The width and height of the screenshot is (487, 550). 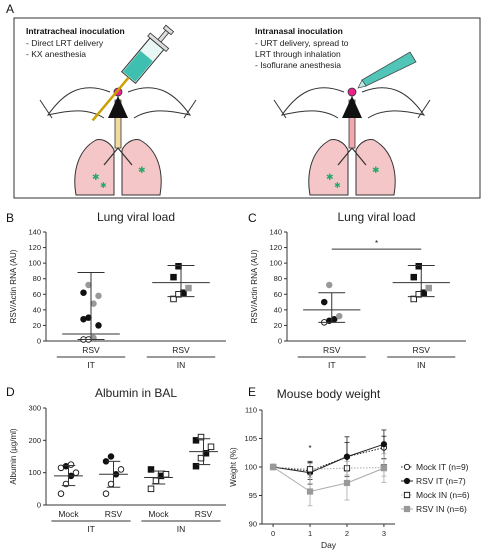 What do you see at coordinates (252, 392) in the screenshot?
I see `panel-label-e: E` at bounding box center [252, 392].